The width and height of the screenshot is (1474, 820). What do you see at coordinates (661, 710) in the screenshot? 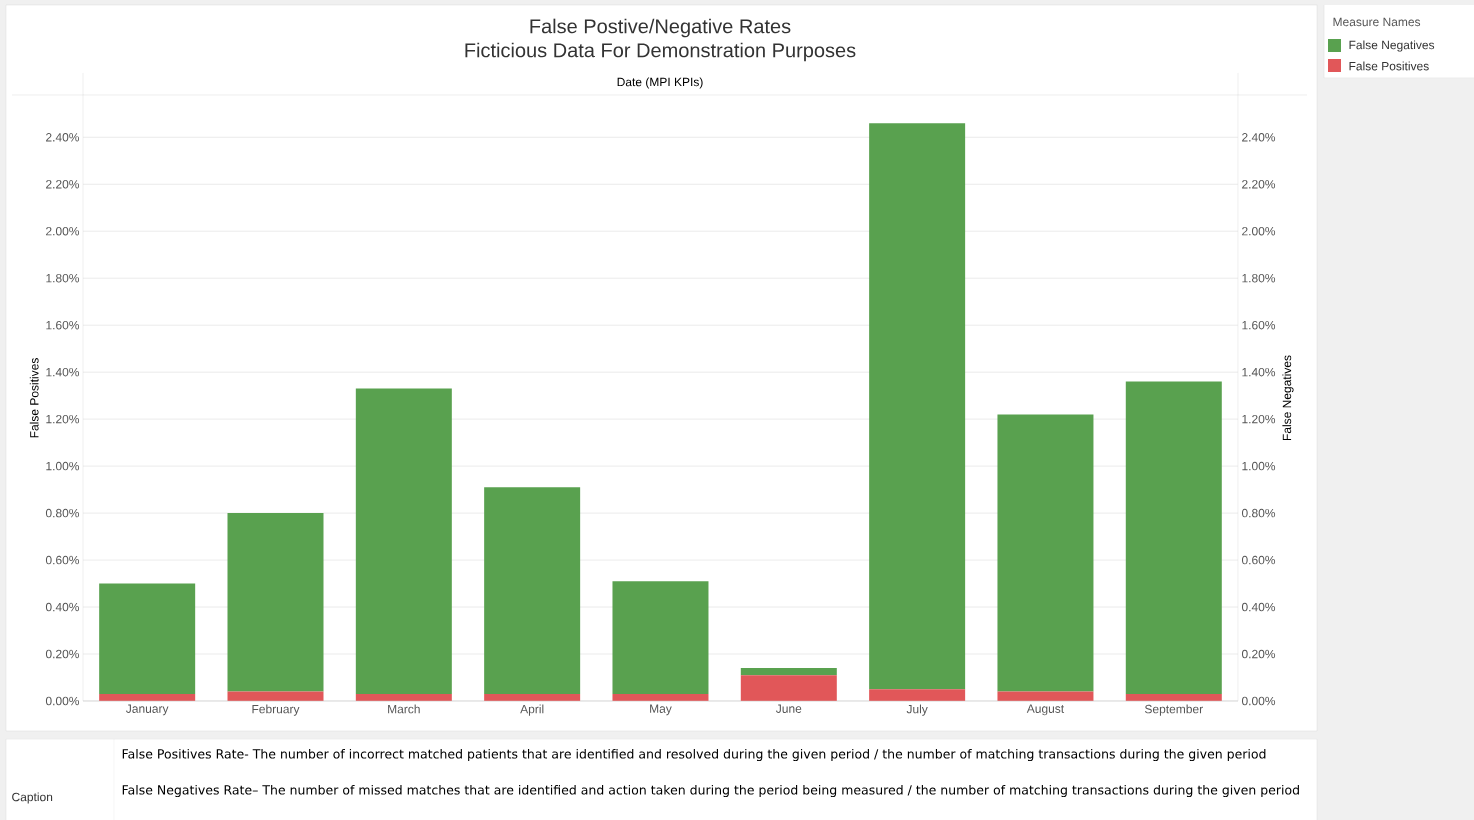
I see `x-tick-label: May` at bounding box center [661, 710].